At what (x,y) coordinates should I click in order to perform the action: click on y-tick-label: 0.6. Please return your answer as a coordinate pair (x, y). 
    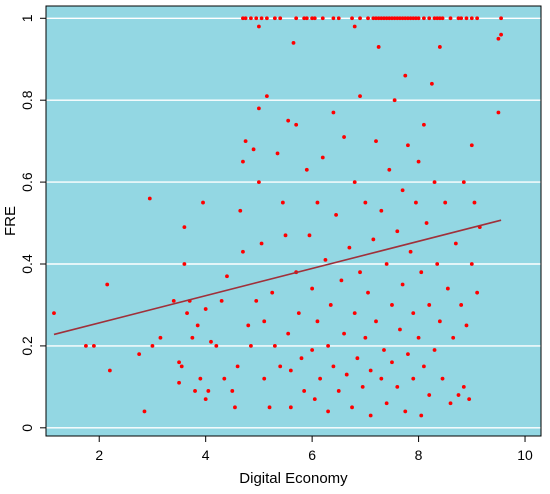
    Looking at the image, I should click on (27, 182).